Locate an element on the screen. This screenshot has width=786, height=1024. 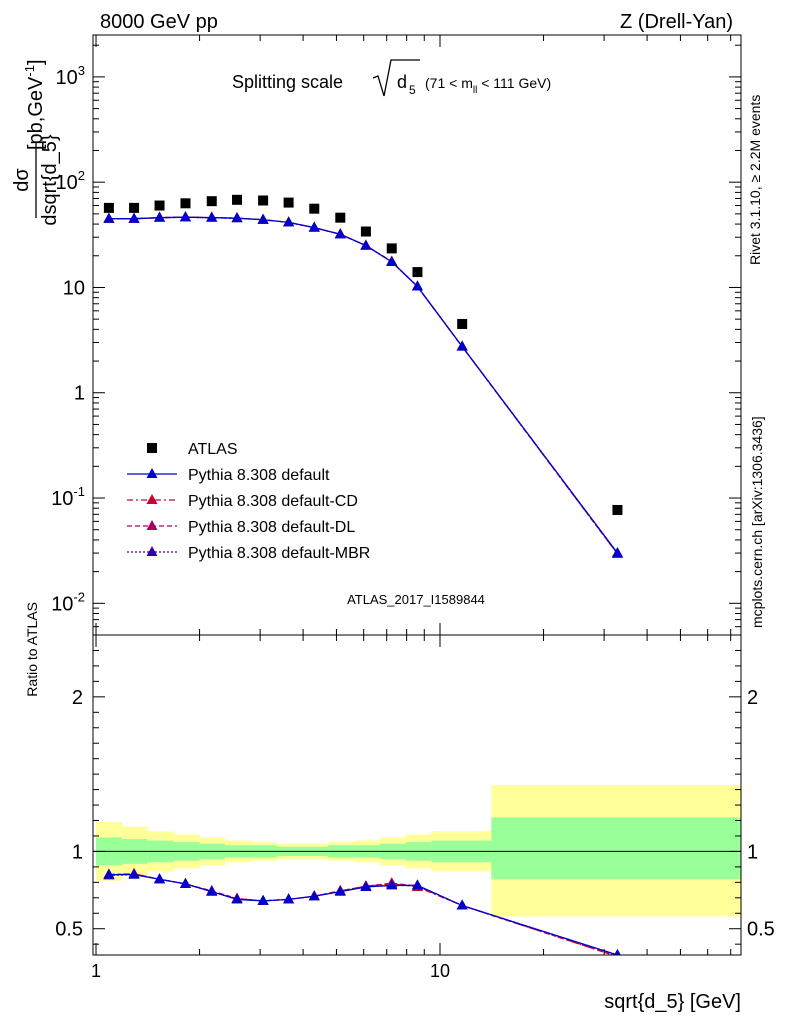
legend-marker-default is located at coordinates (152, 473).